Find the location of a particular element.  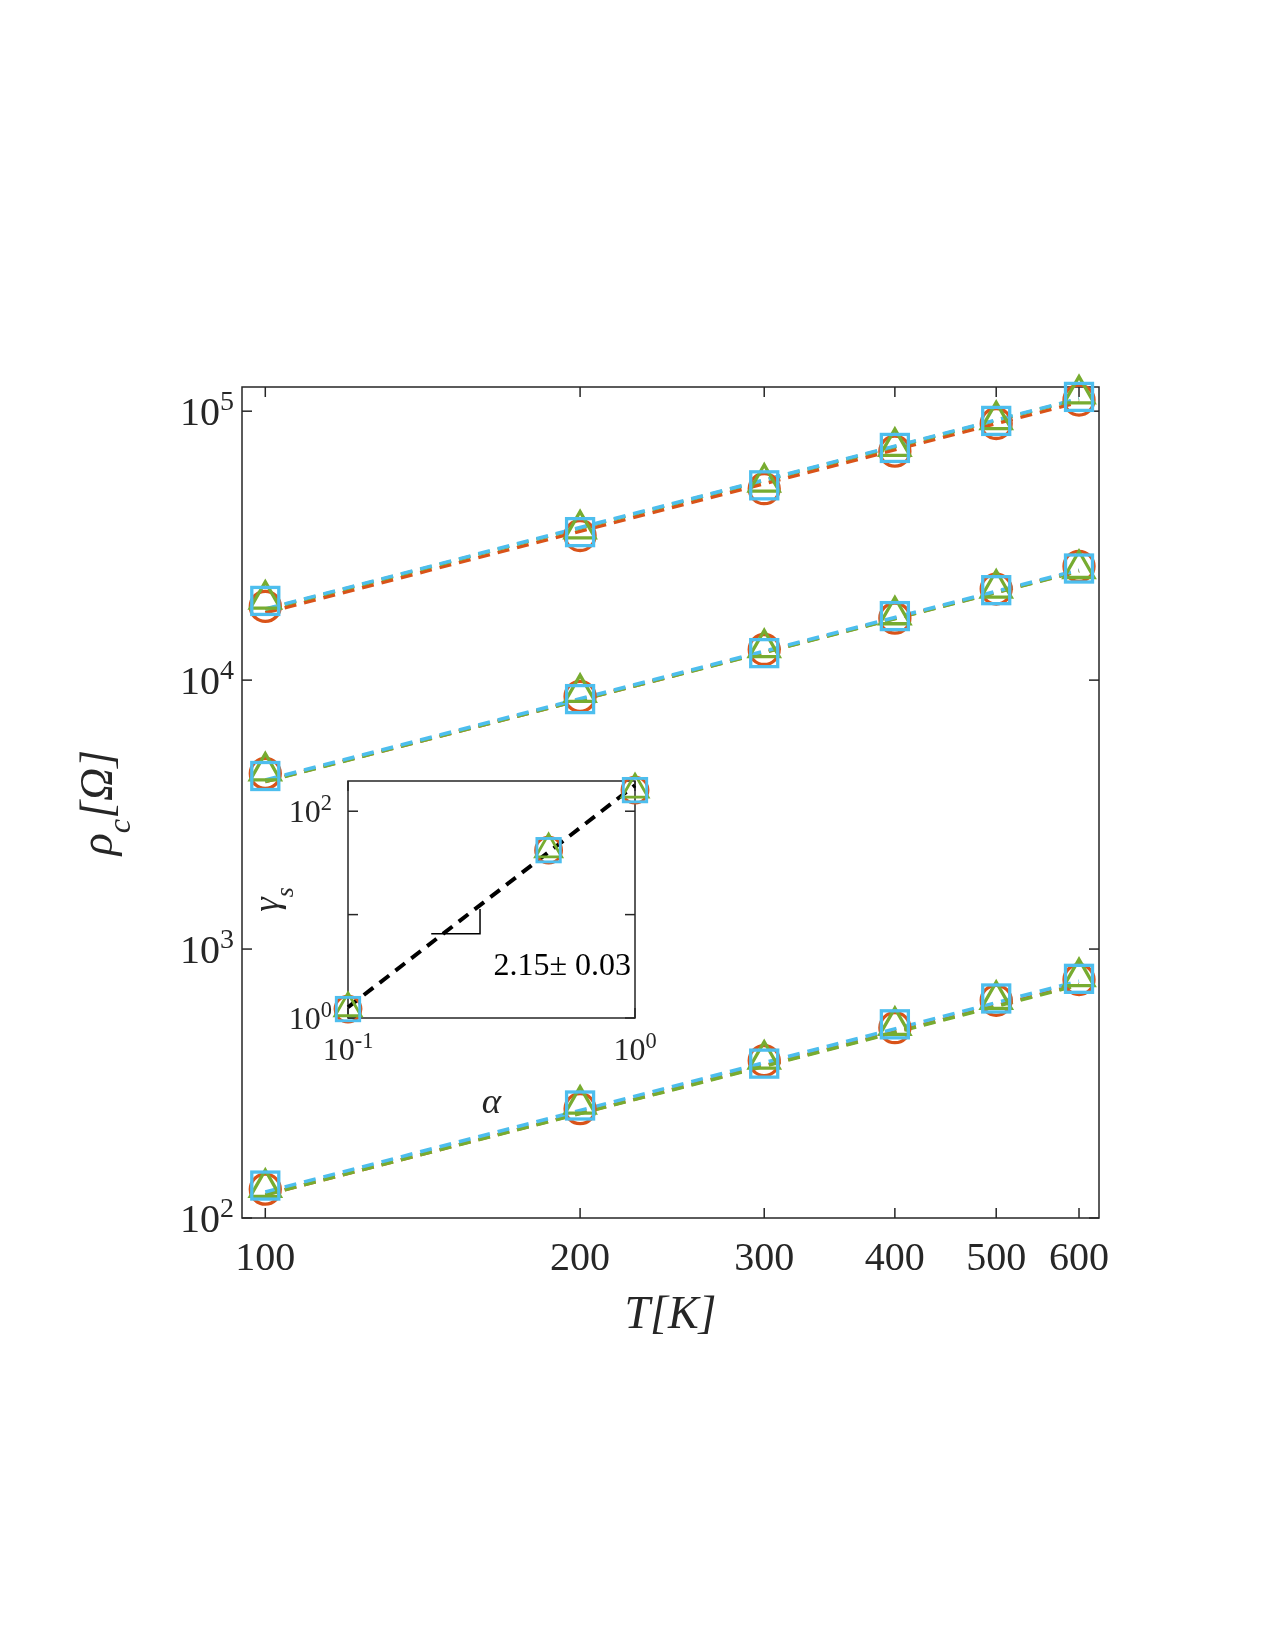

x-tick-label: 10$^{-1}$ is located at coordinates (348, 1047).